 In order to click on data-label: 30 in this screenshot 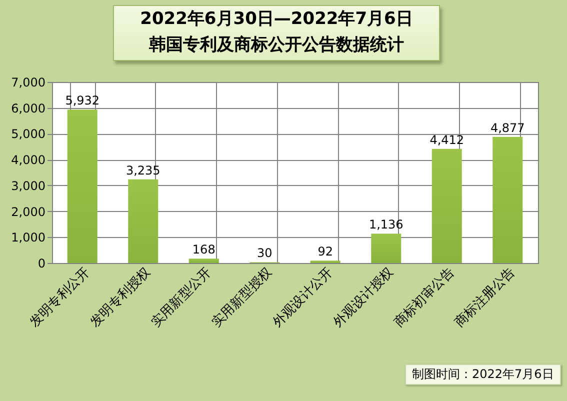, I will do `click(264, 253)`.